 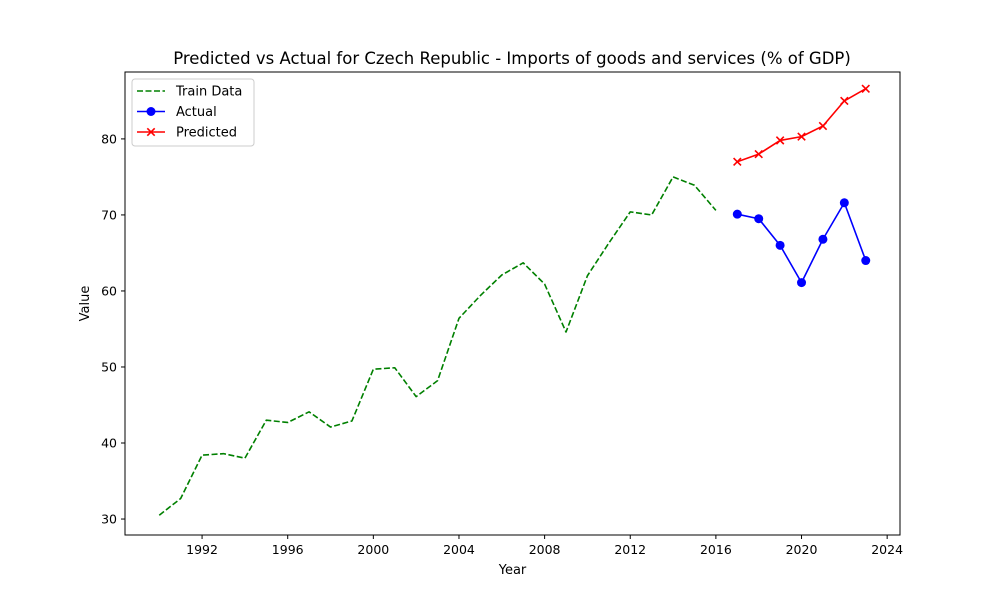 What do you see at coordinates (802, 549) in the screenshot?
I see `x-tick-label: 2020` at bounding box center [802, 549].